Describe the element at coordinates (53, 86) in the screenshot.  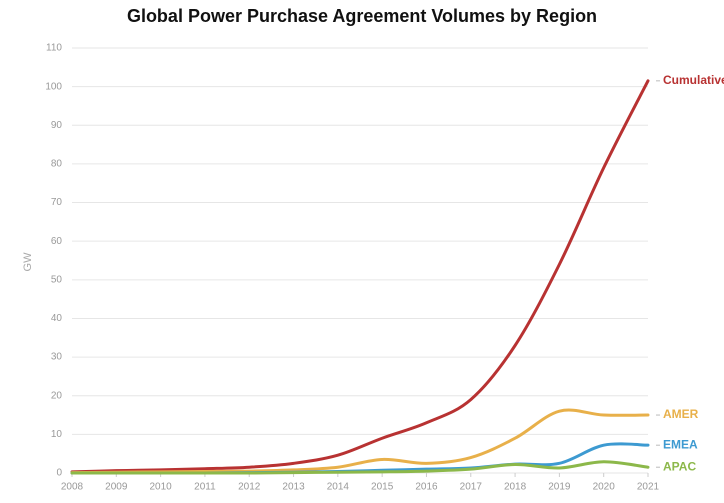
I see `y-tick-label: 100` at that location.